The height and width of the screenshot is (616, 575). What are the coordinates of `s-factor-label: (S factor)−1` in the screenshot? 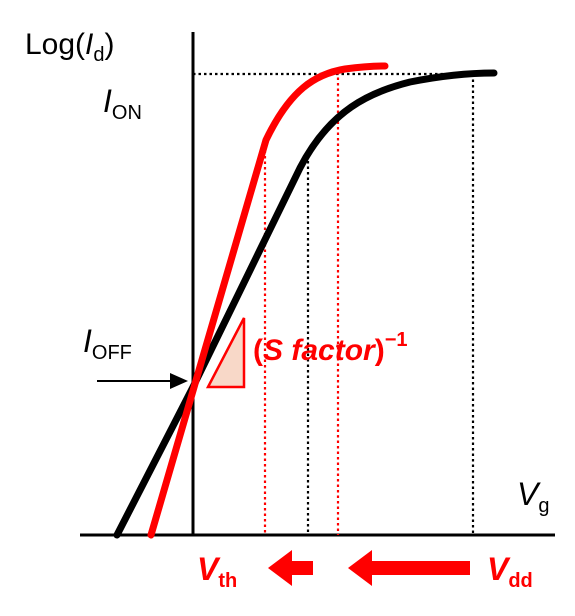 It's located at (330, 348).